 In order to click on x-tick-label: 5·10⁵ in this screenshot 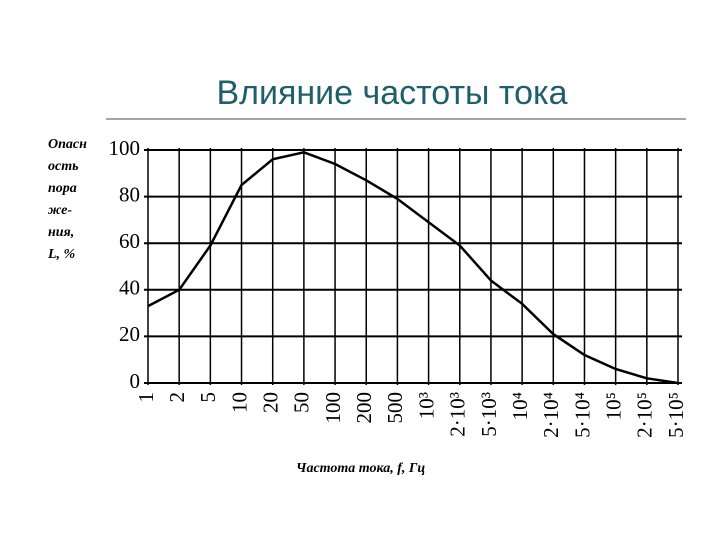, I will do `click(676, 415)`.